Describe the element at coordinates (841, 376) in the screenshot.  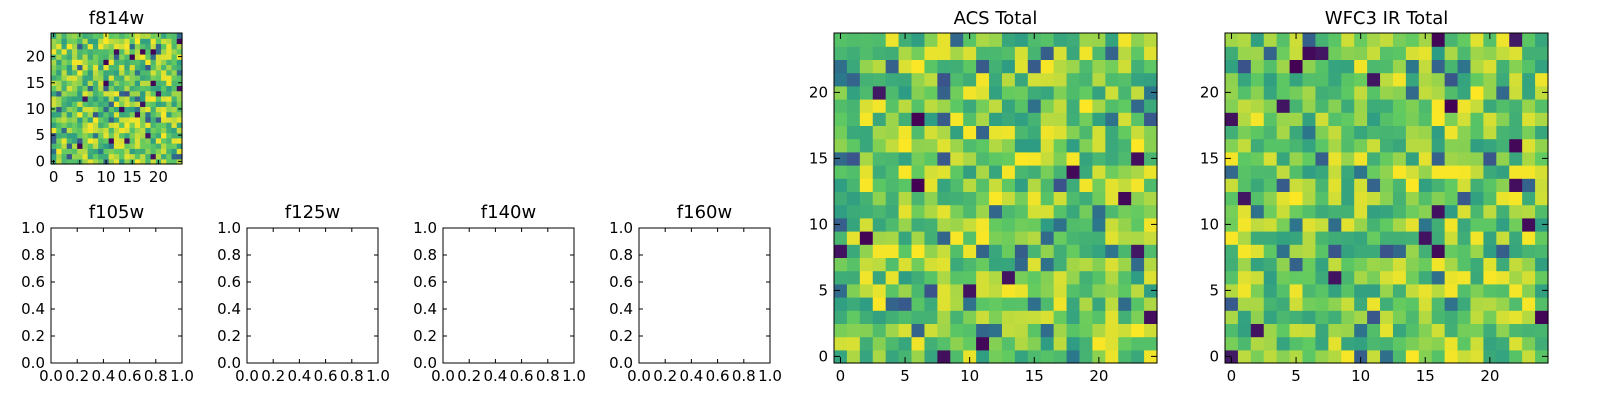
I see `x-tick-label: 0` at that location.